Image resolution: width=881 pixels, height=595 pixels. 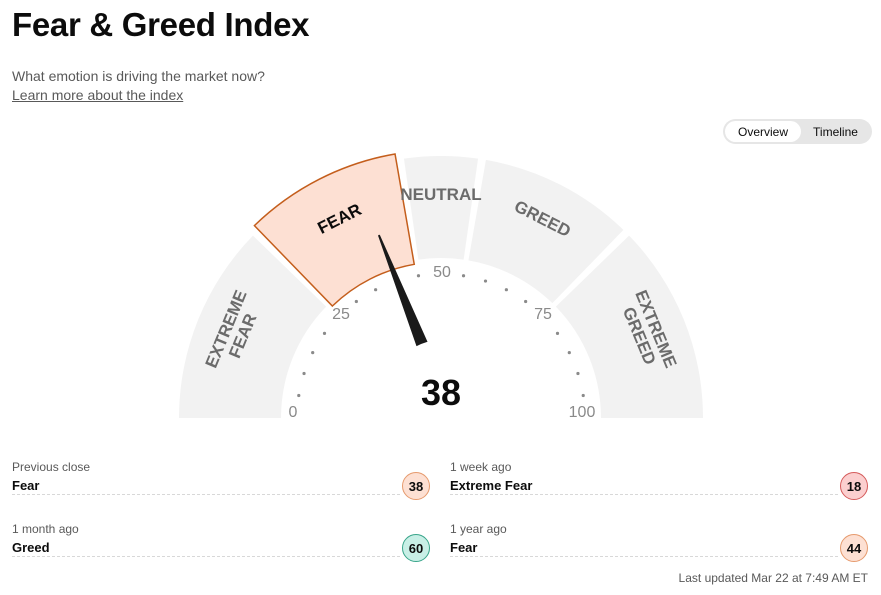 I want to click on history-score-badge: 18, so click(x=854, y=486).